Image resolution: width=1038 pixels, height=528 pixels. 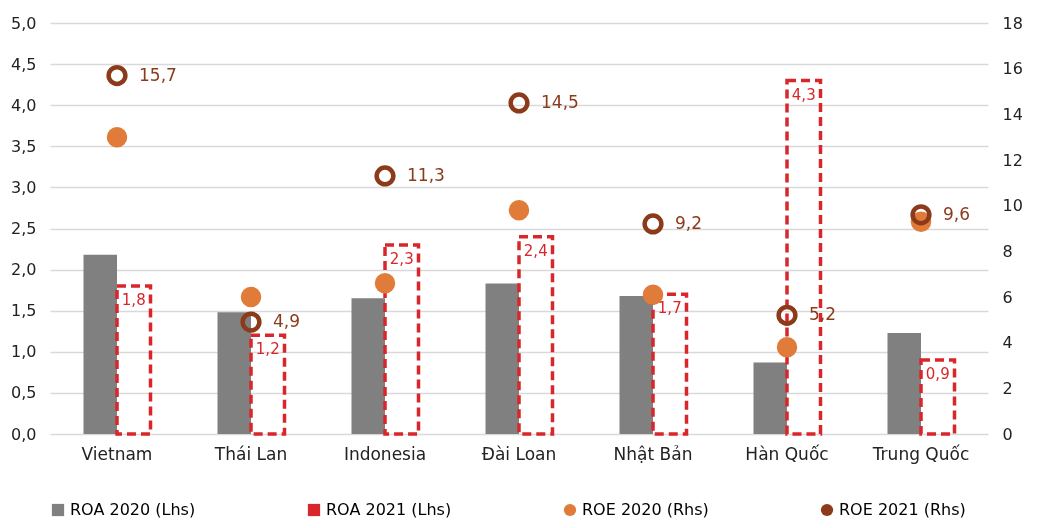 What do you see at coordinates (560, 101) in the screenshot?
I see `data-label: 14,5` at bounding box center [560, 101].